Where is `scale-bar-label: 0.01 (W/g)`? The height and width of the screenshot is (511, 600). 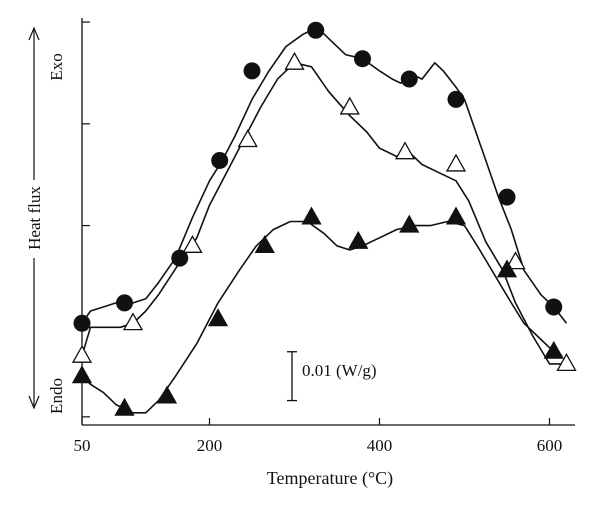 scale-bar-label: 0.01 (W/g) is located at coordinates (339, 370).